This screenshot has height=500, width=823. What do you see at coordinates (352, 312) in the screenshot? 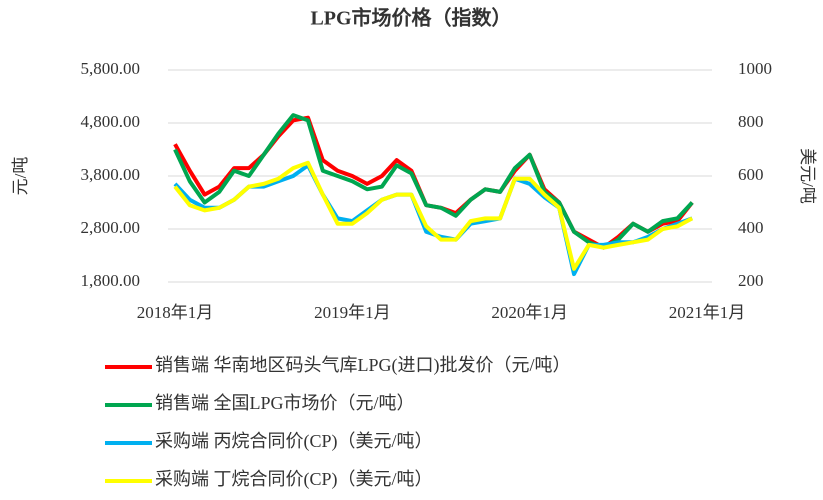
I see `x-tick-label: 2019年1月` at bounding box center [352, 312].